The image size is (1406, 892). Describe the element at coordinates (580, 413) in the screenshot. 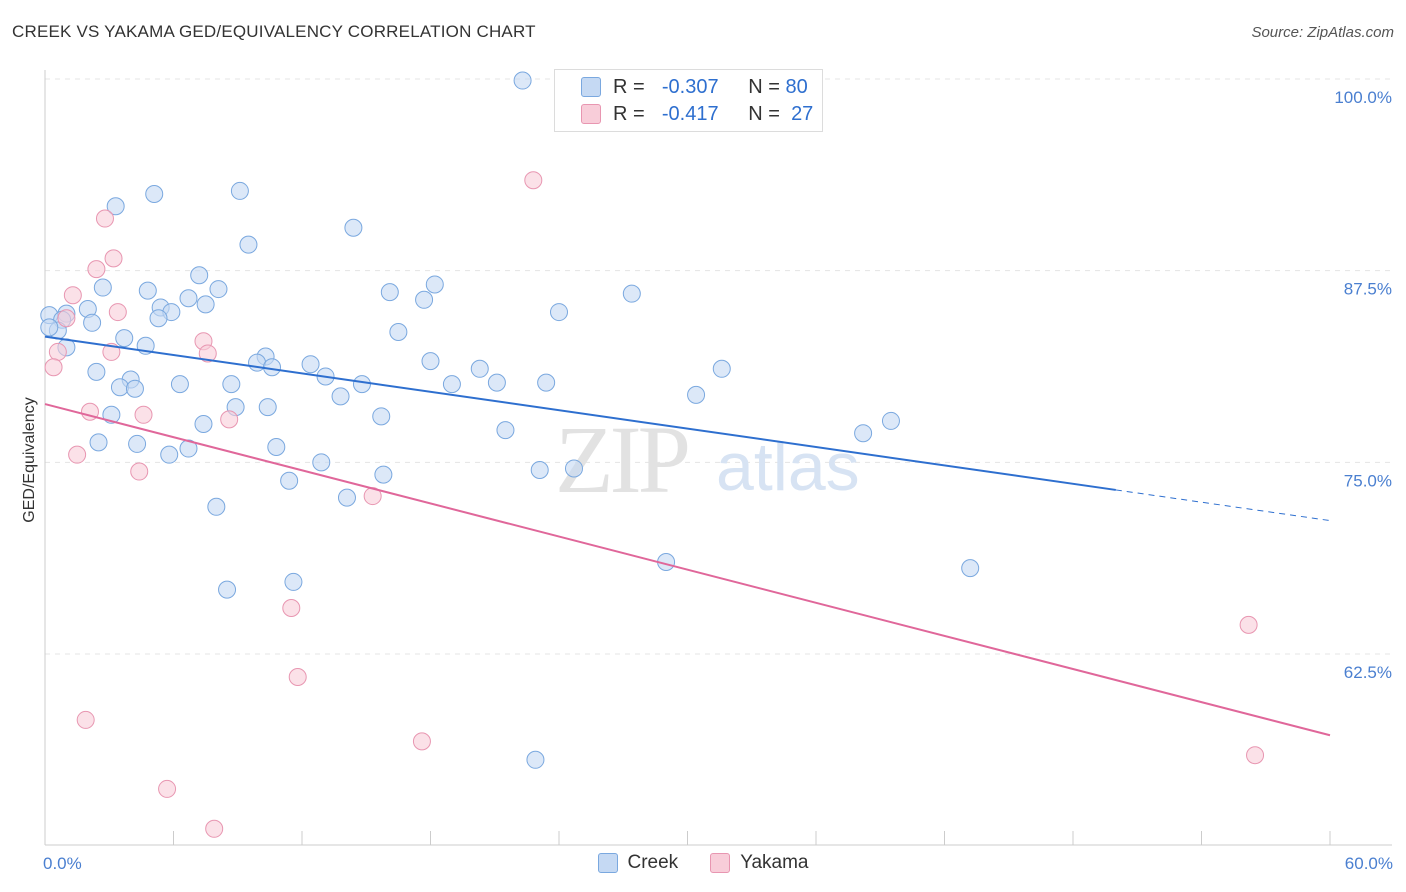

I see `creek-trend-line` at that location.